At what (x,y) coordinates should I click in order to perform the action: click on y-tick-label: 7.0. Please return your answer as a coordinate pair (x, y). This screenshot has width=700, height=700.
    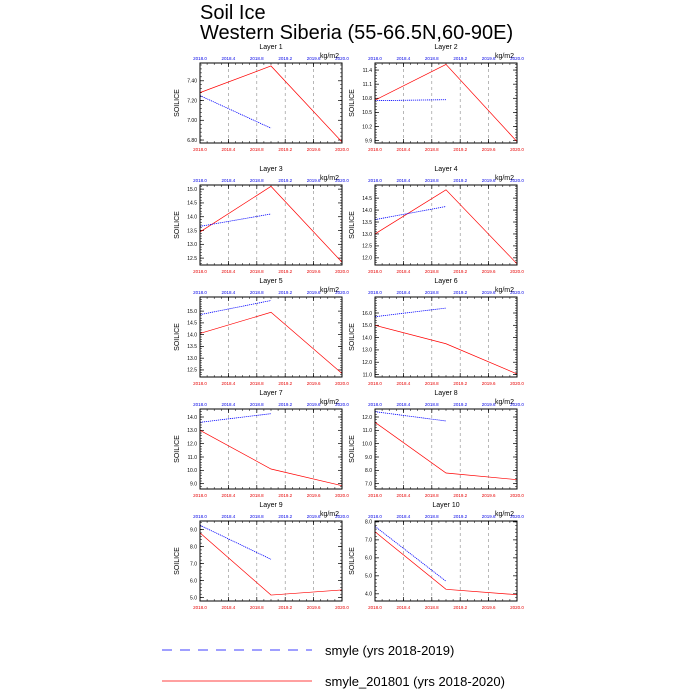
    Looking at the image, I should click on (193, 564).